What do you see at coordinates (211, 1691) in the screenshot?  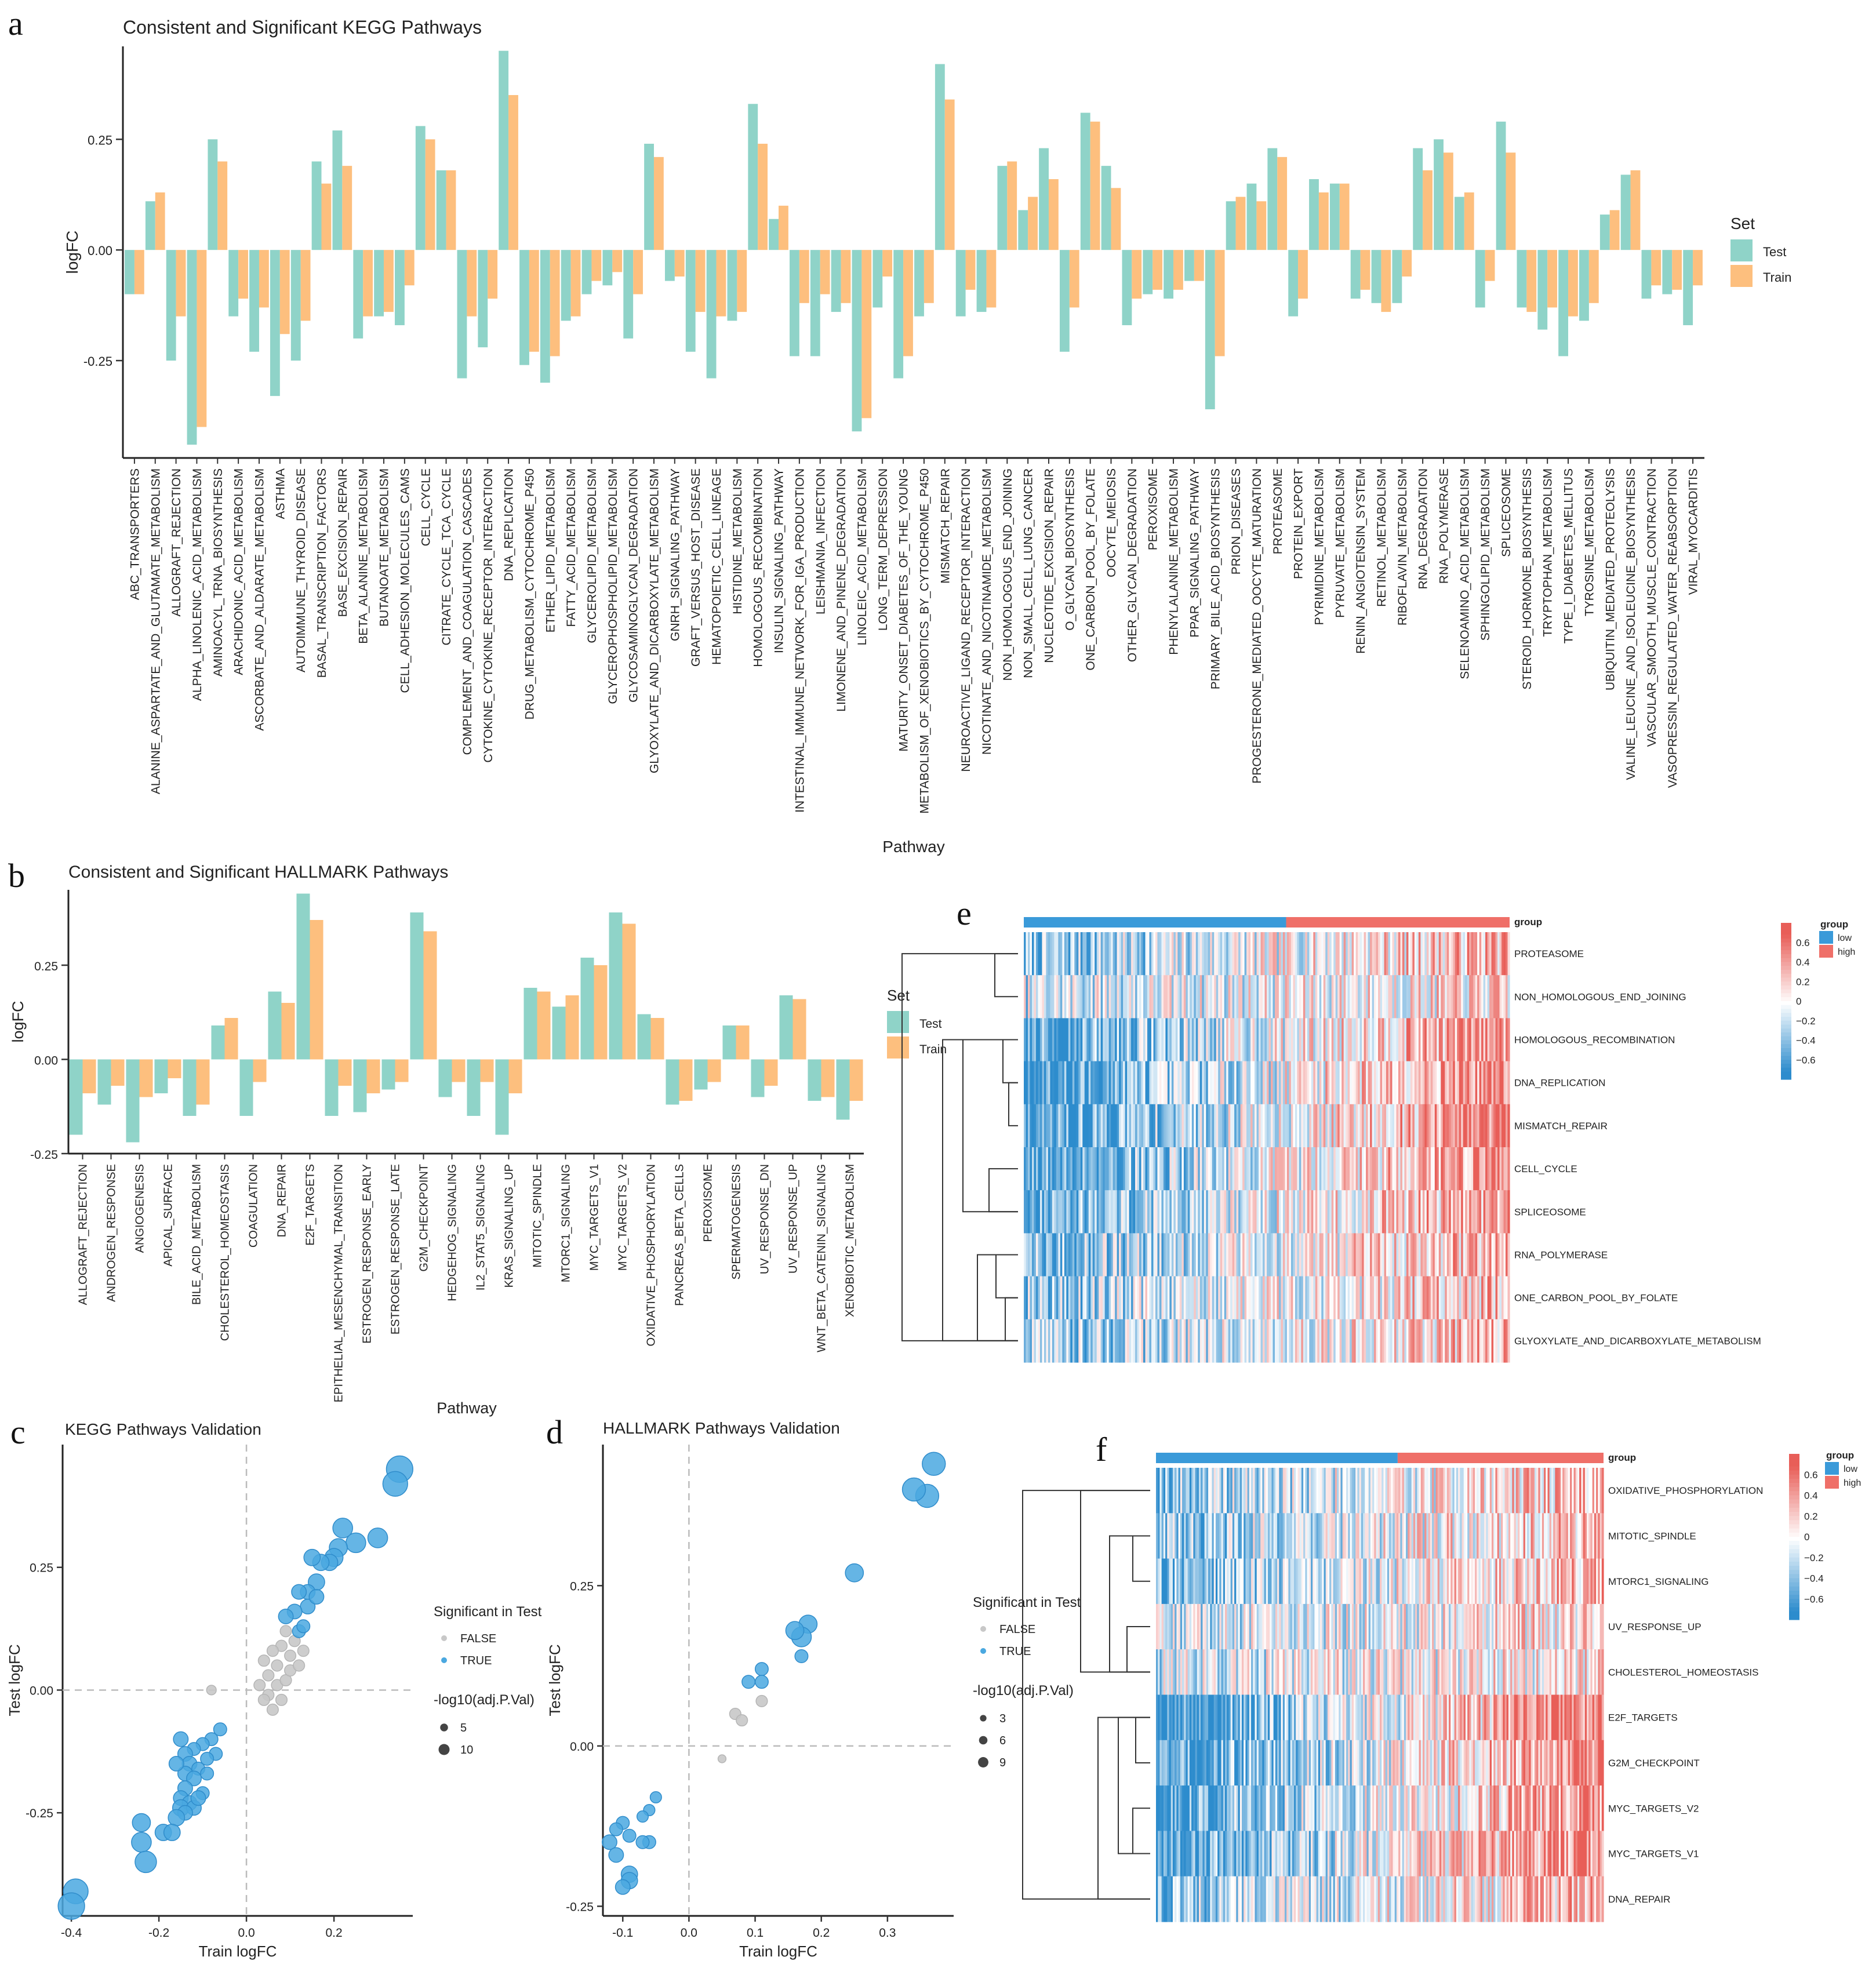 I see `point-not-significant` at bounding box center [211, 1691].